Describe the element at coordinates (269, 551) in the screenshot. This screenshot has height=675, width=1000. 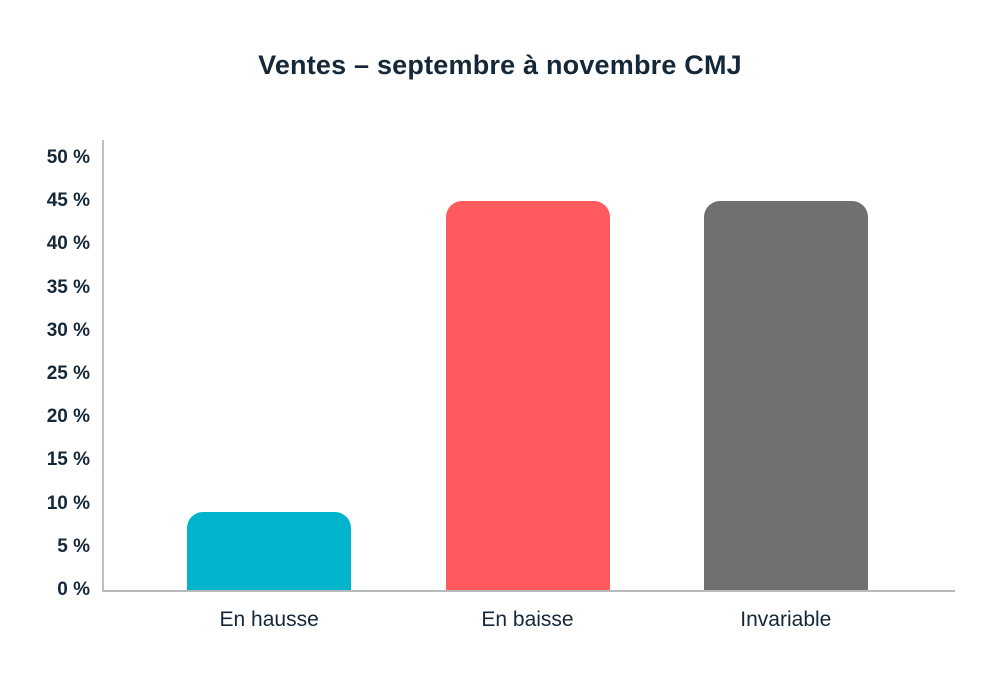
I see `bar-en-hausse` at that location.